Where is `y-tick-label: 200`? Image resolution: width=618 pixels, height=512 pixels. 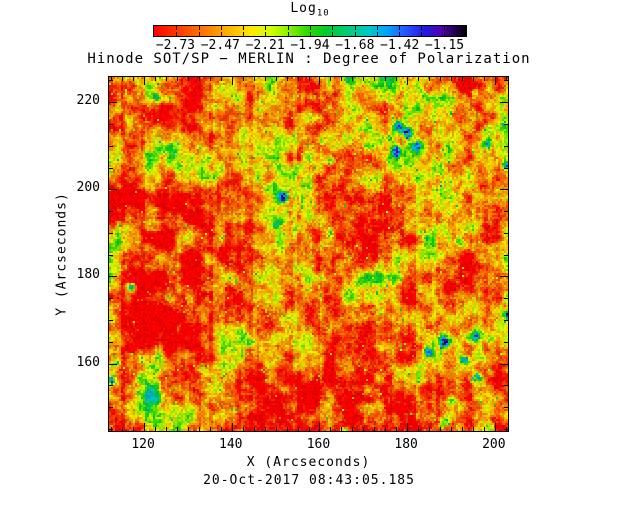
y-tick-label: 200 is located at coordinates (88, 188).